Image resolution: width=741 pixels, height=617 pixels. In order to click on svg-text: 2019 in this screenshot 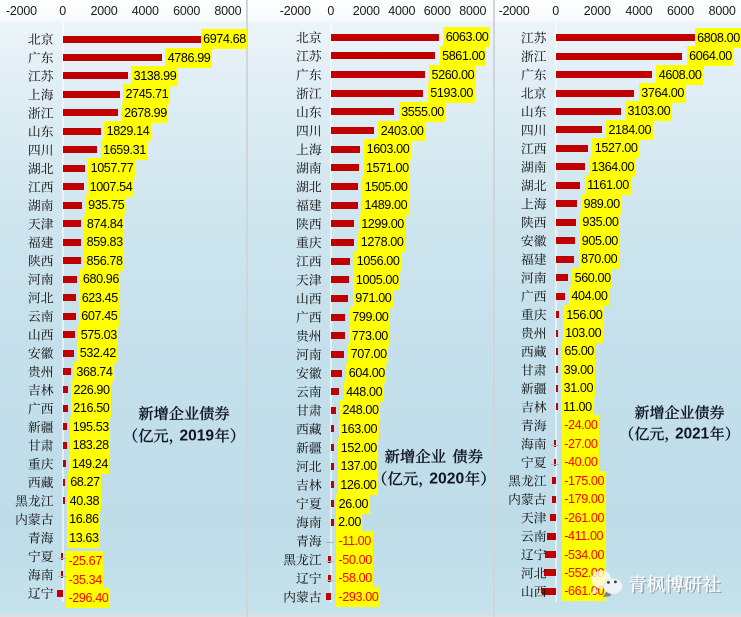, I will do `click(197, 435)`.